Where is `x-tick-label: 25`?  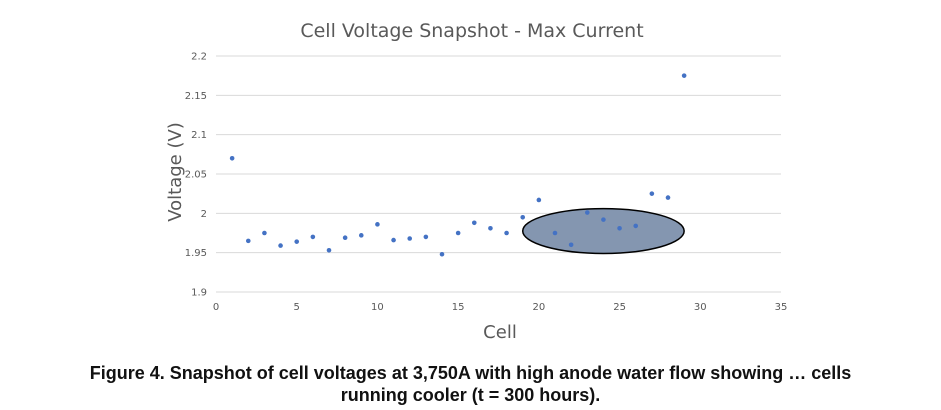 x-tick-label: 25 is located at coordinates (619, 307).